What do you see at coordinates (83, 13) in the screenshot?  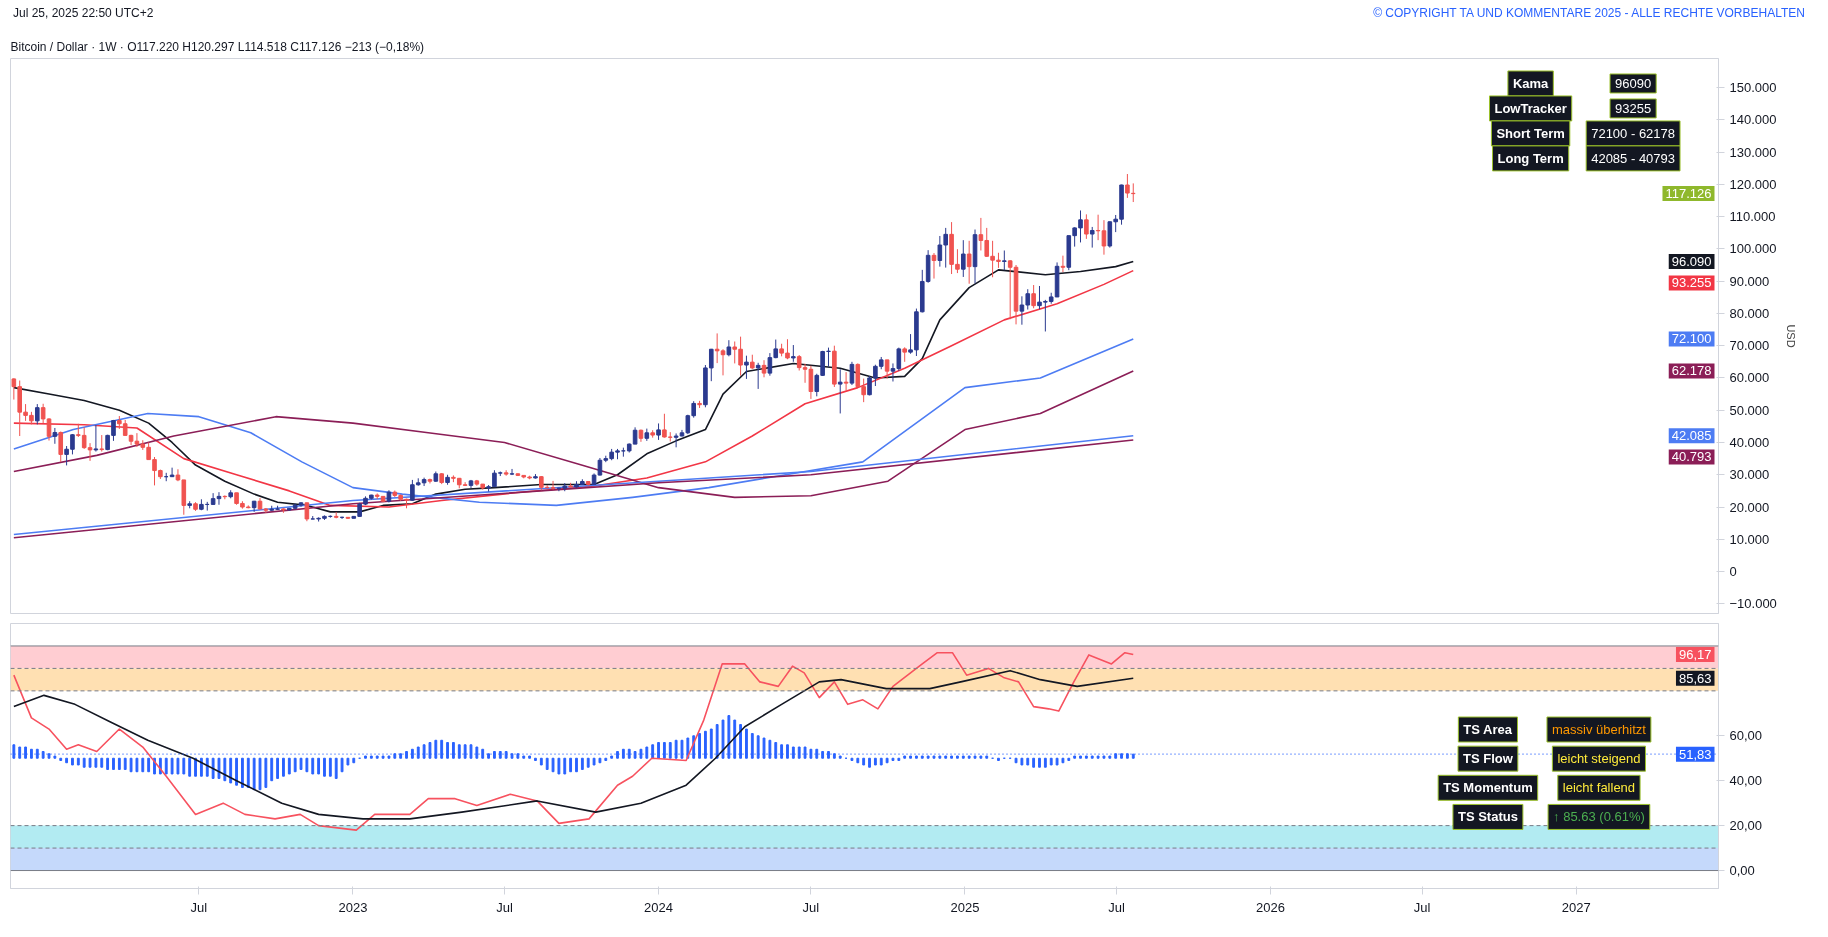 I see `text: Jul 25, 2025 22:50 UTC+2` at bounding box center [83, 13].